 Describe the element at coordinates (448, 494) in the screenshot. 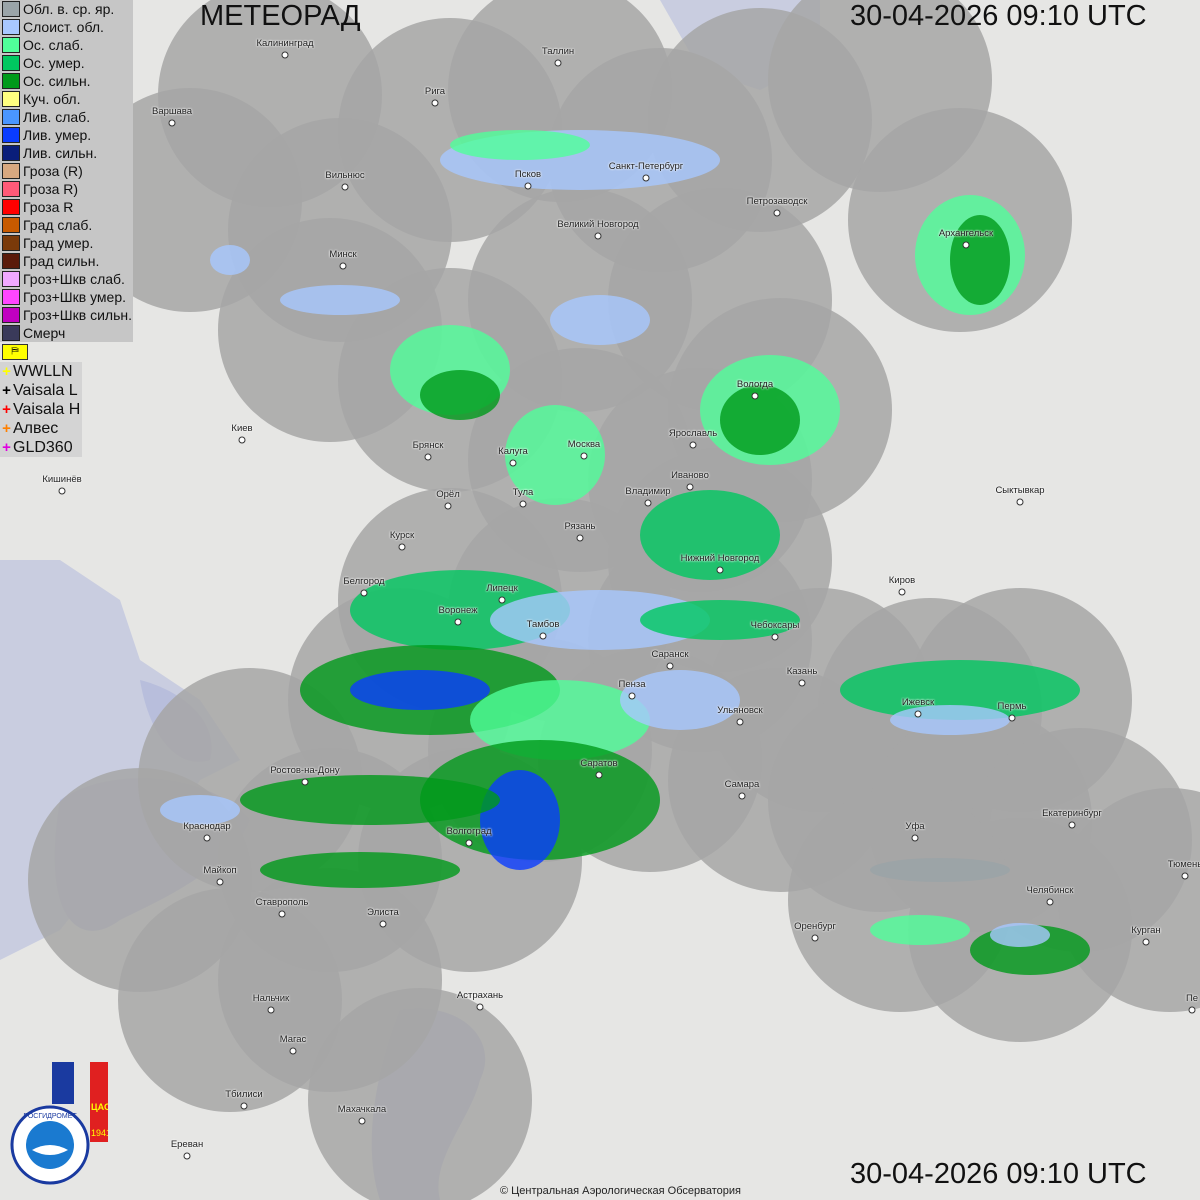

I see `city-label: Орёл` at that location.